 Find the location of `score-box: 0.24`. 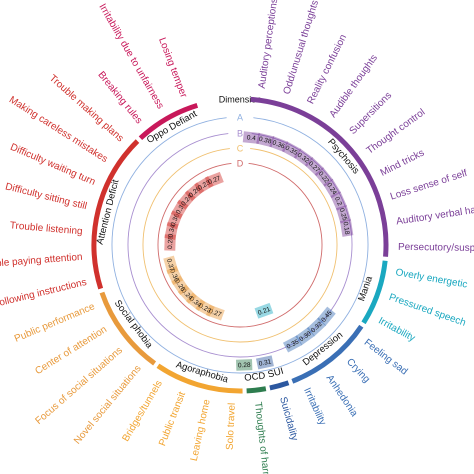

score-box: 0.24 is located at coordinates (332, 188).